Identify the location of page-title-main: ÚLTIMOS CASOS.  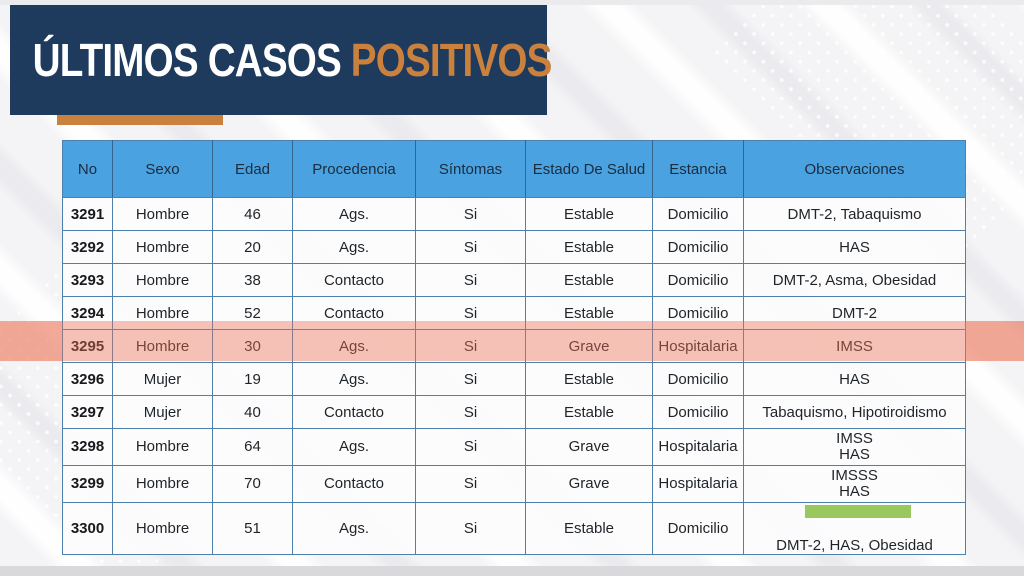
(187, 60).